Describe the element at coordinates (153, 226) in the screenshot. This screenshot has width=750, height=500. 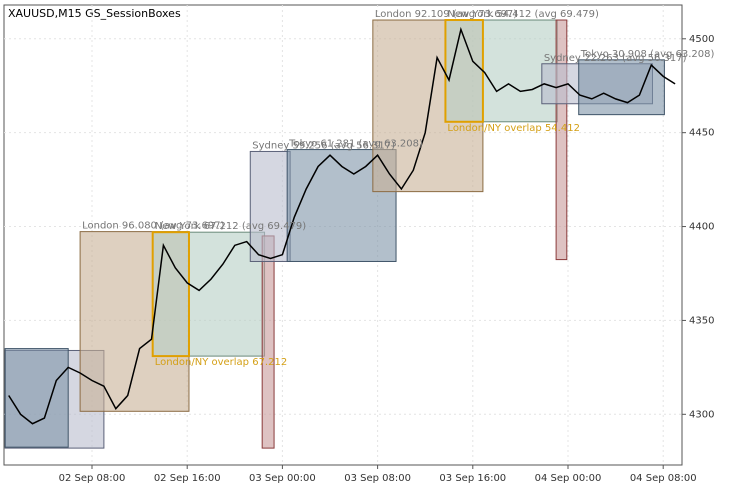
I see `session-label: London 96.080 (avg 73.697)` at that location.